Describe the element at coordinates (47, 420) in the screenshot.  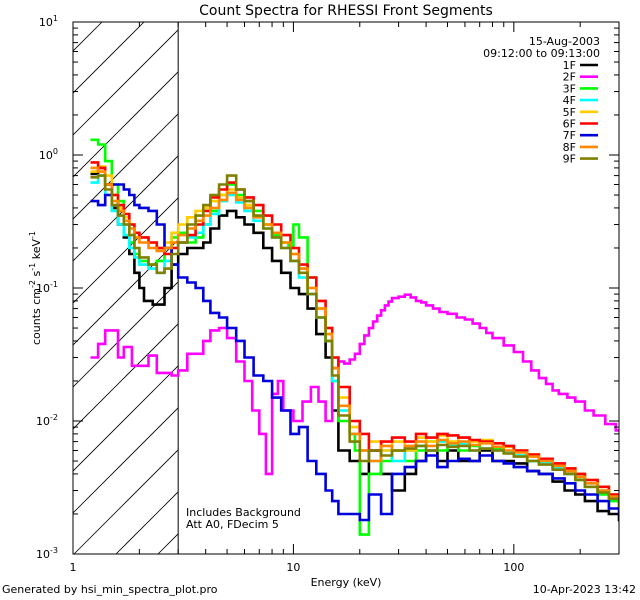
I see `y-tick-label: 10⁻²` at that location.